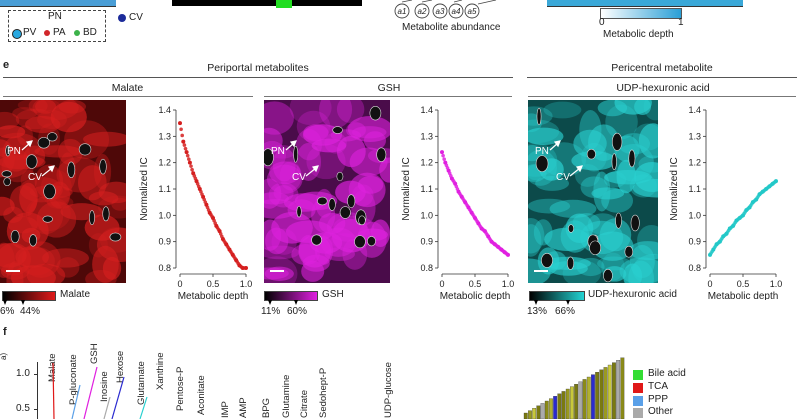 The image size is (800, 419). What do you see at coordinates (164, 136) in the screenshot?
I see `y-tick-label: 1.3` at bounding box center [164, 136].